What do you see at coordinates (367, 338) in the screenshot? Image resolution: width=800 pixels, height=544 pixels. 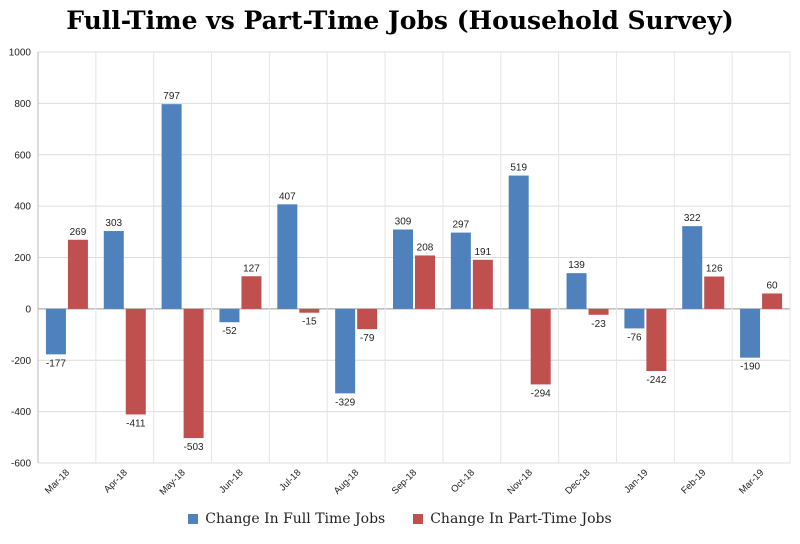 I see `data-label-part-time: -79` at bounding box center [367, 338].